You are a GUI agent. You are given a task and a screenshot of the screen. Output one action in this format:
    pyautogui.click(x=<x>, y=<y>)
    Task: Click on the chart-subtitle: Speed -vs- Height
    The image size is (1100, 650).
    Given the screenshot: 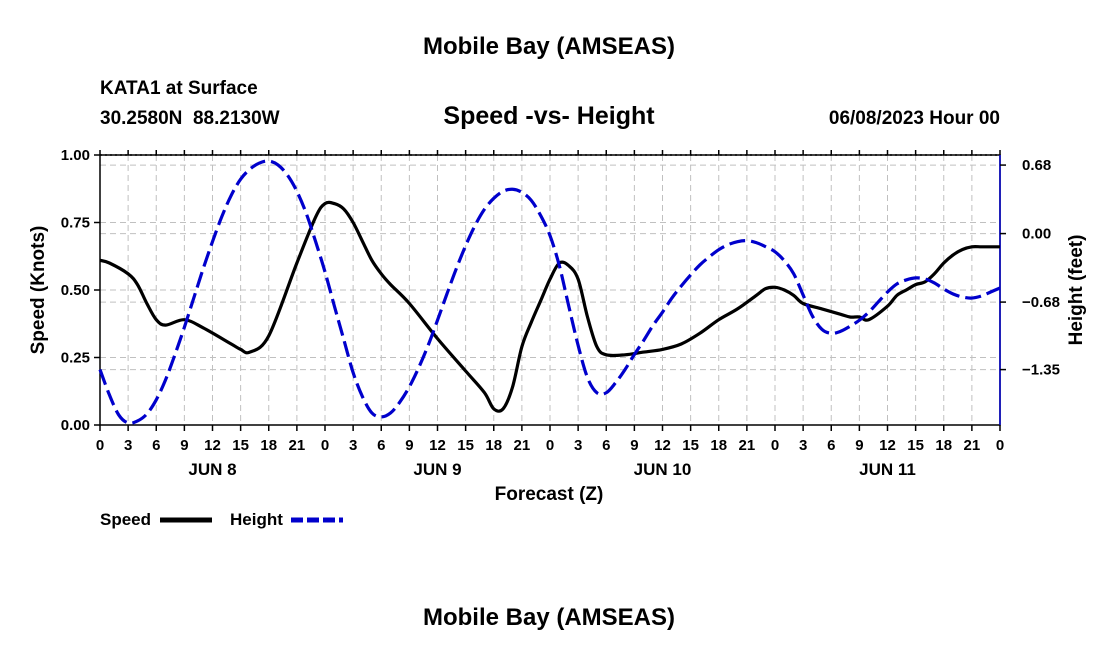 What is the action you would take?
    pyautogui.click(x=549, y=116)
    